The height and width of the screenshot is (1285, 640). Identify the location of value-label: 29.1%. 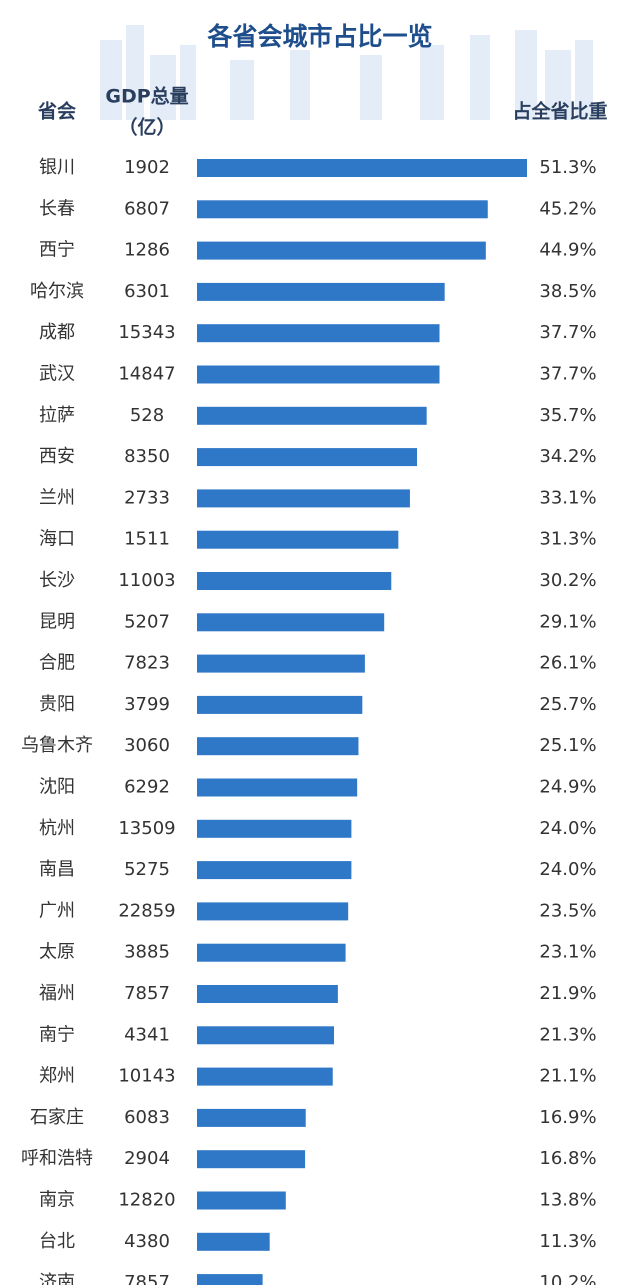
(567, 621).